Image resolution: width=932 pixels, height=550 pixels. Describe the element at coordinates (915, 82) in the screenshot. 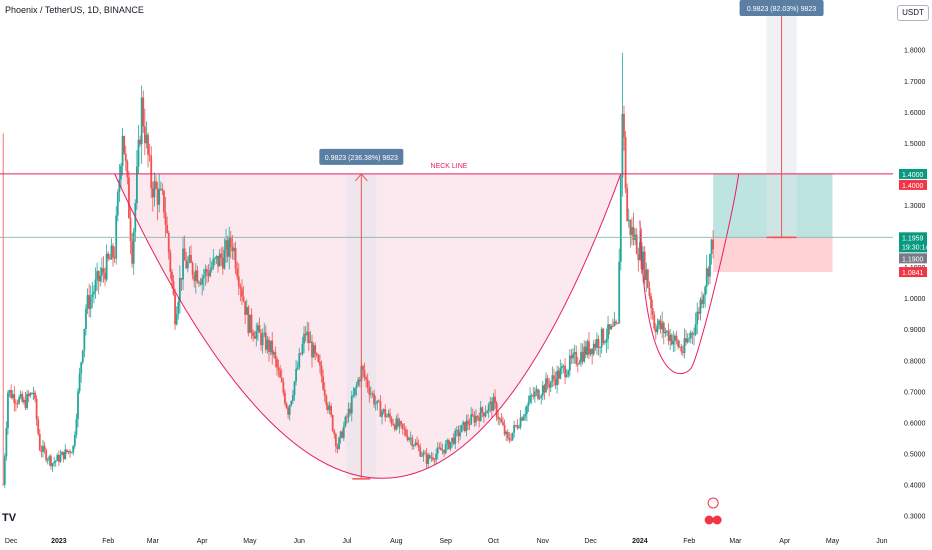

I see `price-tick-label: 1.7000` at that location.